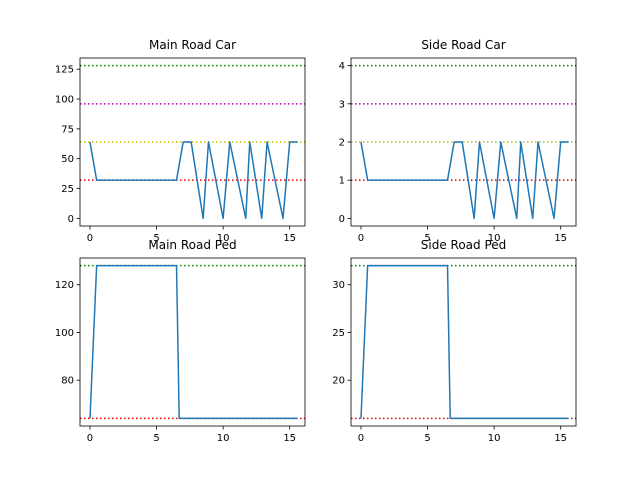 The image size is (640, 480). I want to click on main-road-car-y-tick-label: 0, so click(71, 219).